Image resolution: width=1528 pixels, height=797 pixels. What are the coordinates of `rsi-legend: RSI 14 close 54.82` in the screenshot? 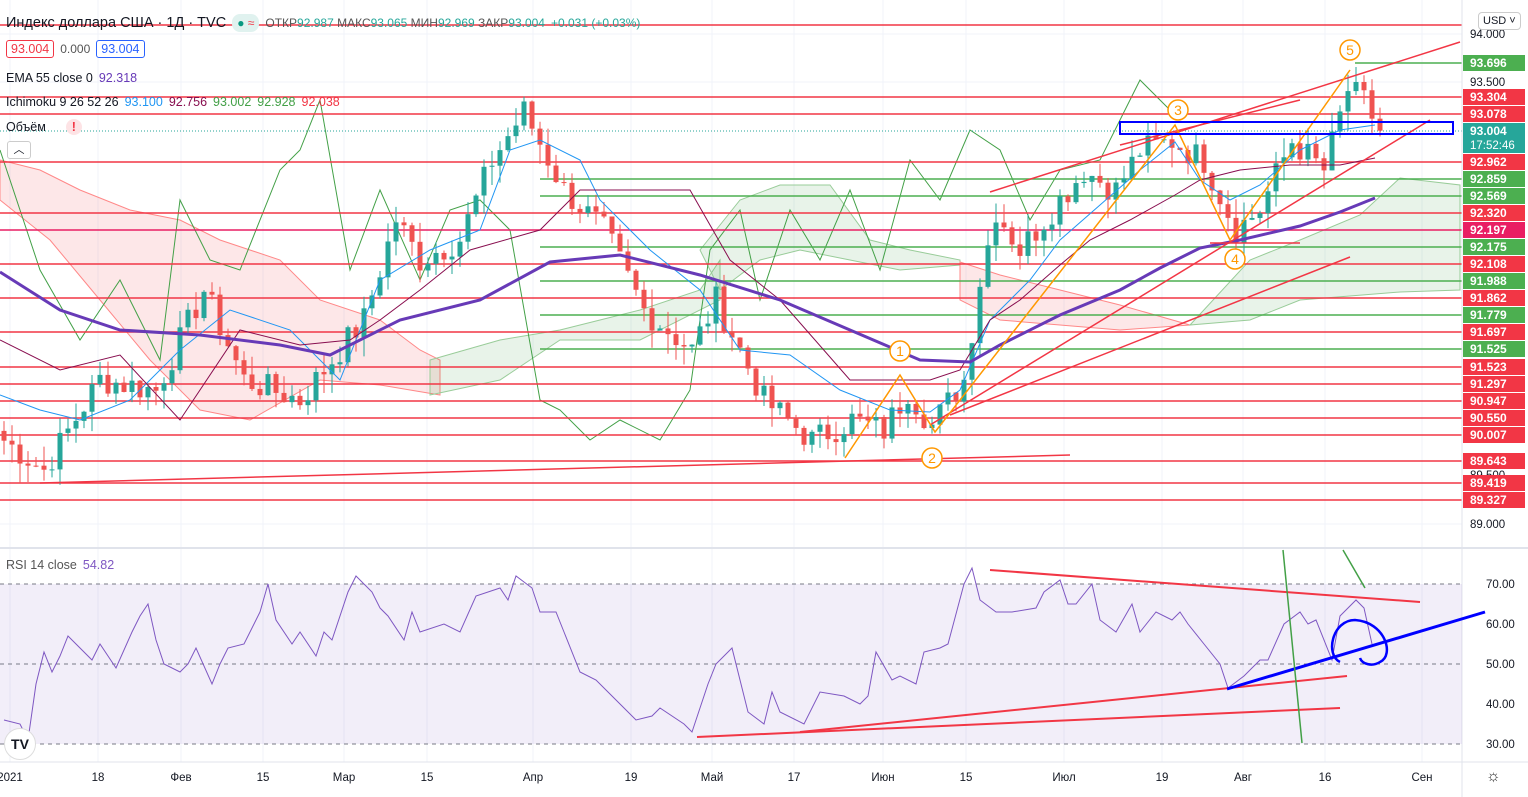 It's located at (60, 565).